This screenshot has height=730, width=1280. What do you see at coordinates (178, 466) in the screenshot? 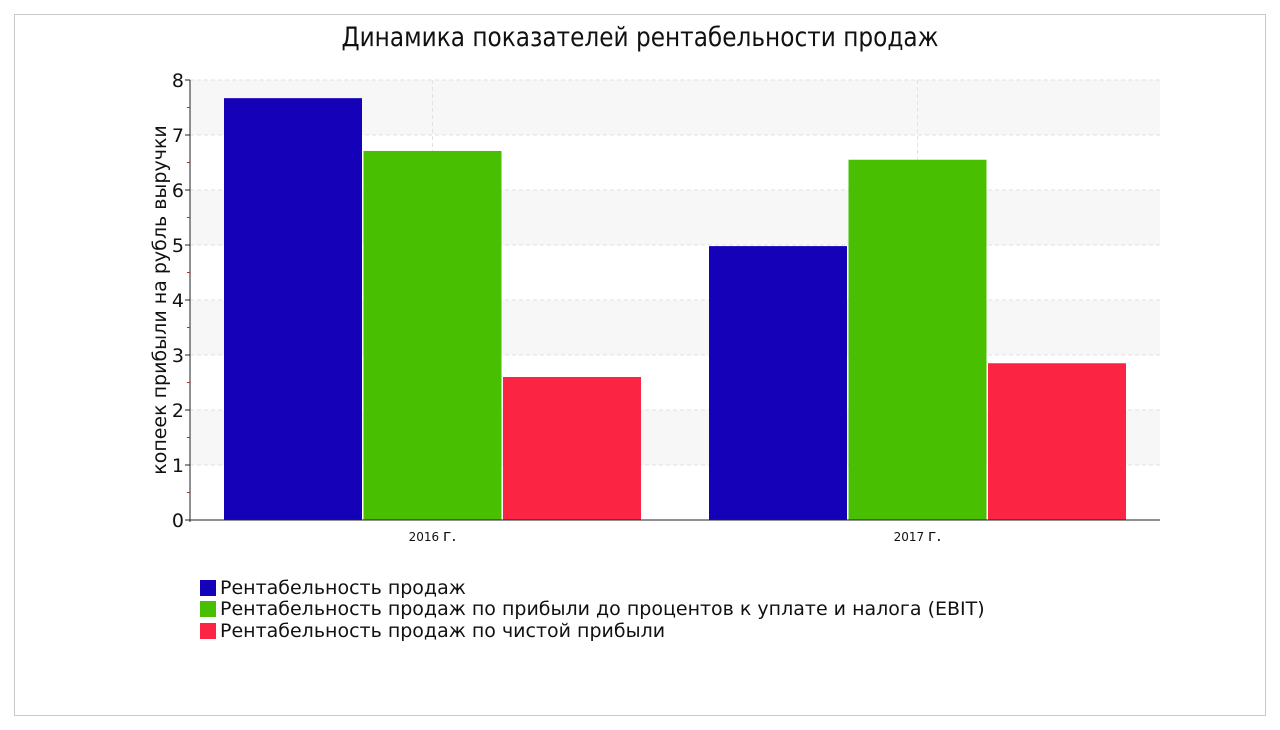
I see `y-tick-label: 1` at bounding box center [178, 466].